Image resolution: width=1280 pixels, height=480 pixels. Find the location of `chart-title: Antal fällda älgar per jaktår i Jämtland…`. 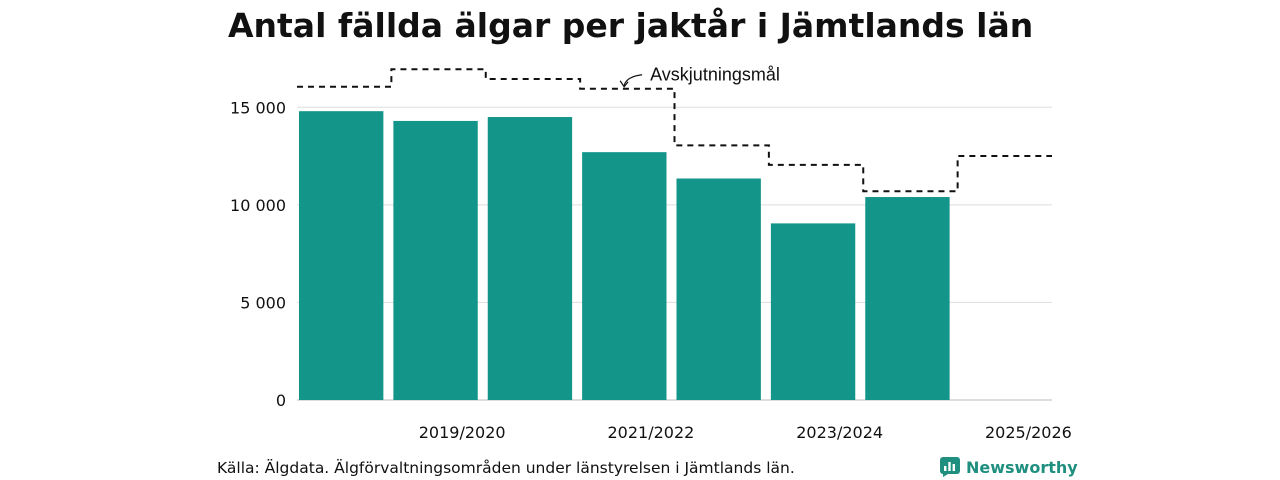

chart-title: Antal fällda älgar per jaktår i Jämtland… is located at coordinates (631, 25).